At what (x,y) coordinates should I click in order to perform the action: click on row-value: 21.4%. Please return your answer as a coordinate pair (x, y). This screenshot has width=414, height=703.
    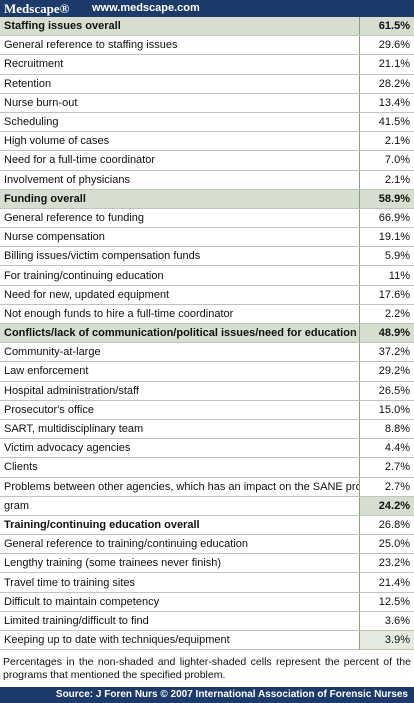
    Looking at the image, I should click on (386, 582).